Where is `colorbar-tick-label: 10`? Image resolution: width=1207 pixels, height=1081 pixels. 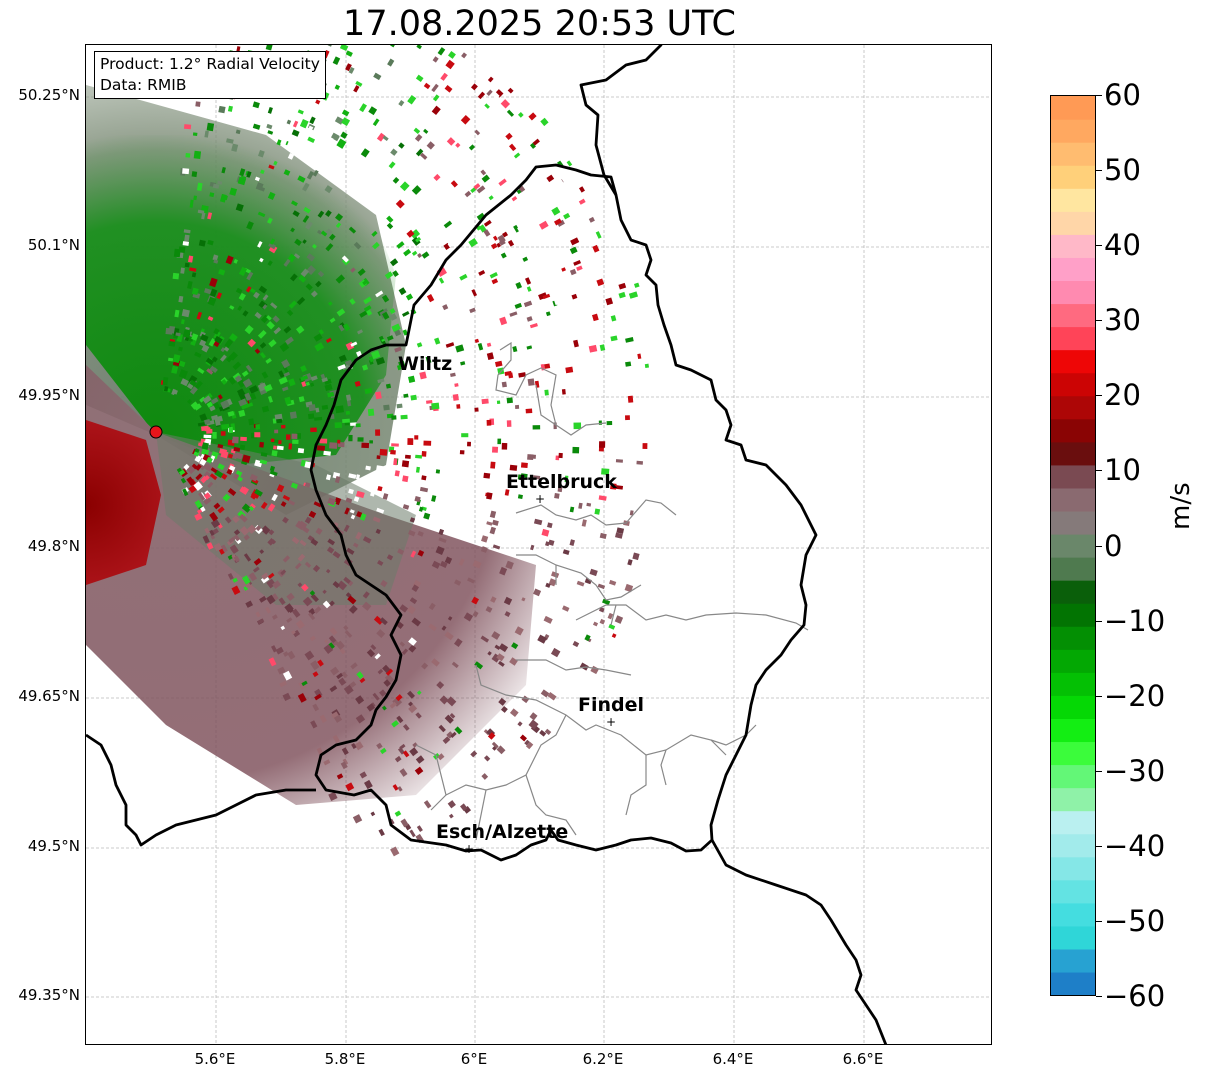 colorbar-tick-label: 10 is located at coordinates (1122, 470).